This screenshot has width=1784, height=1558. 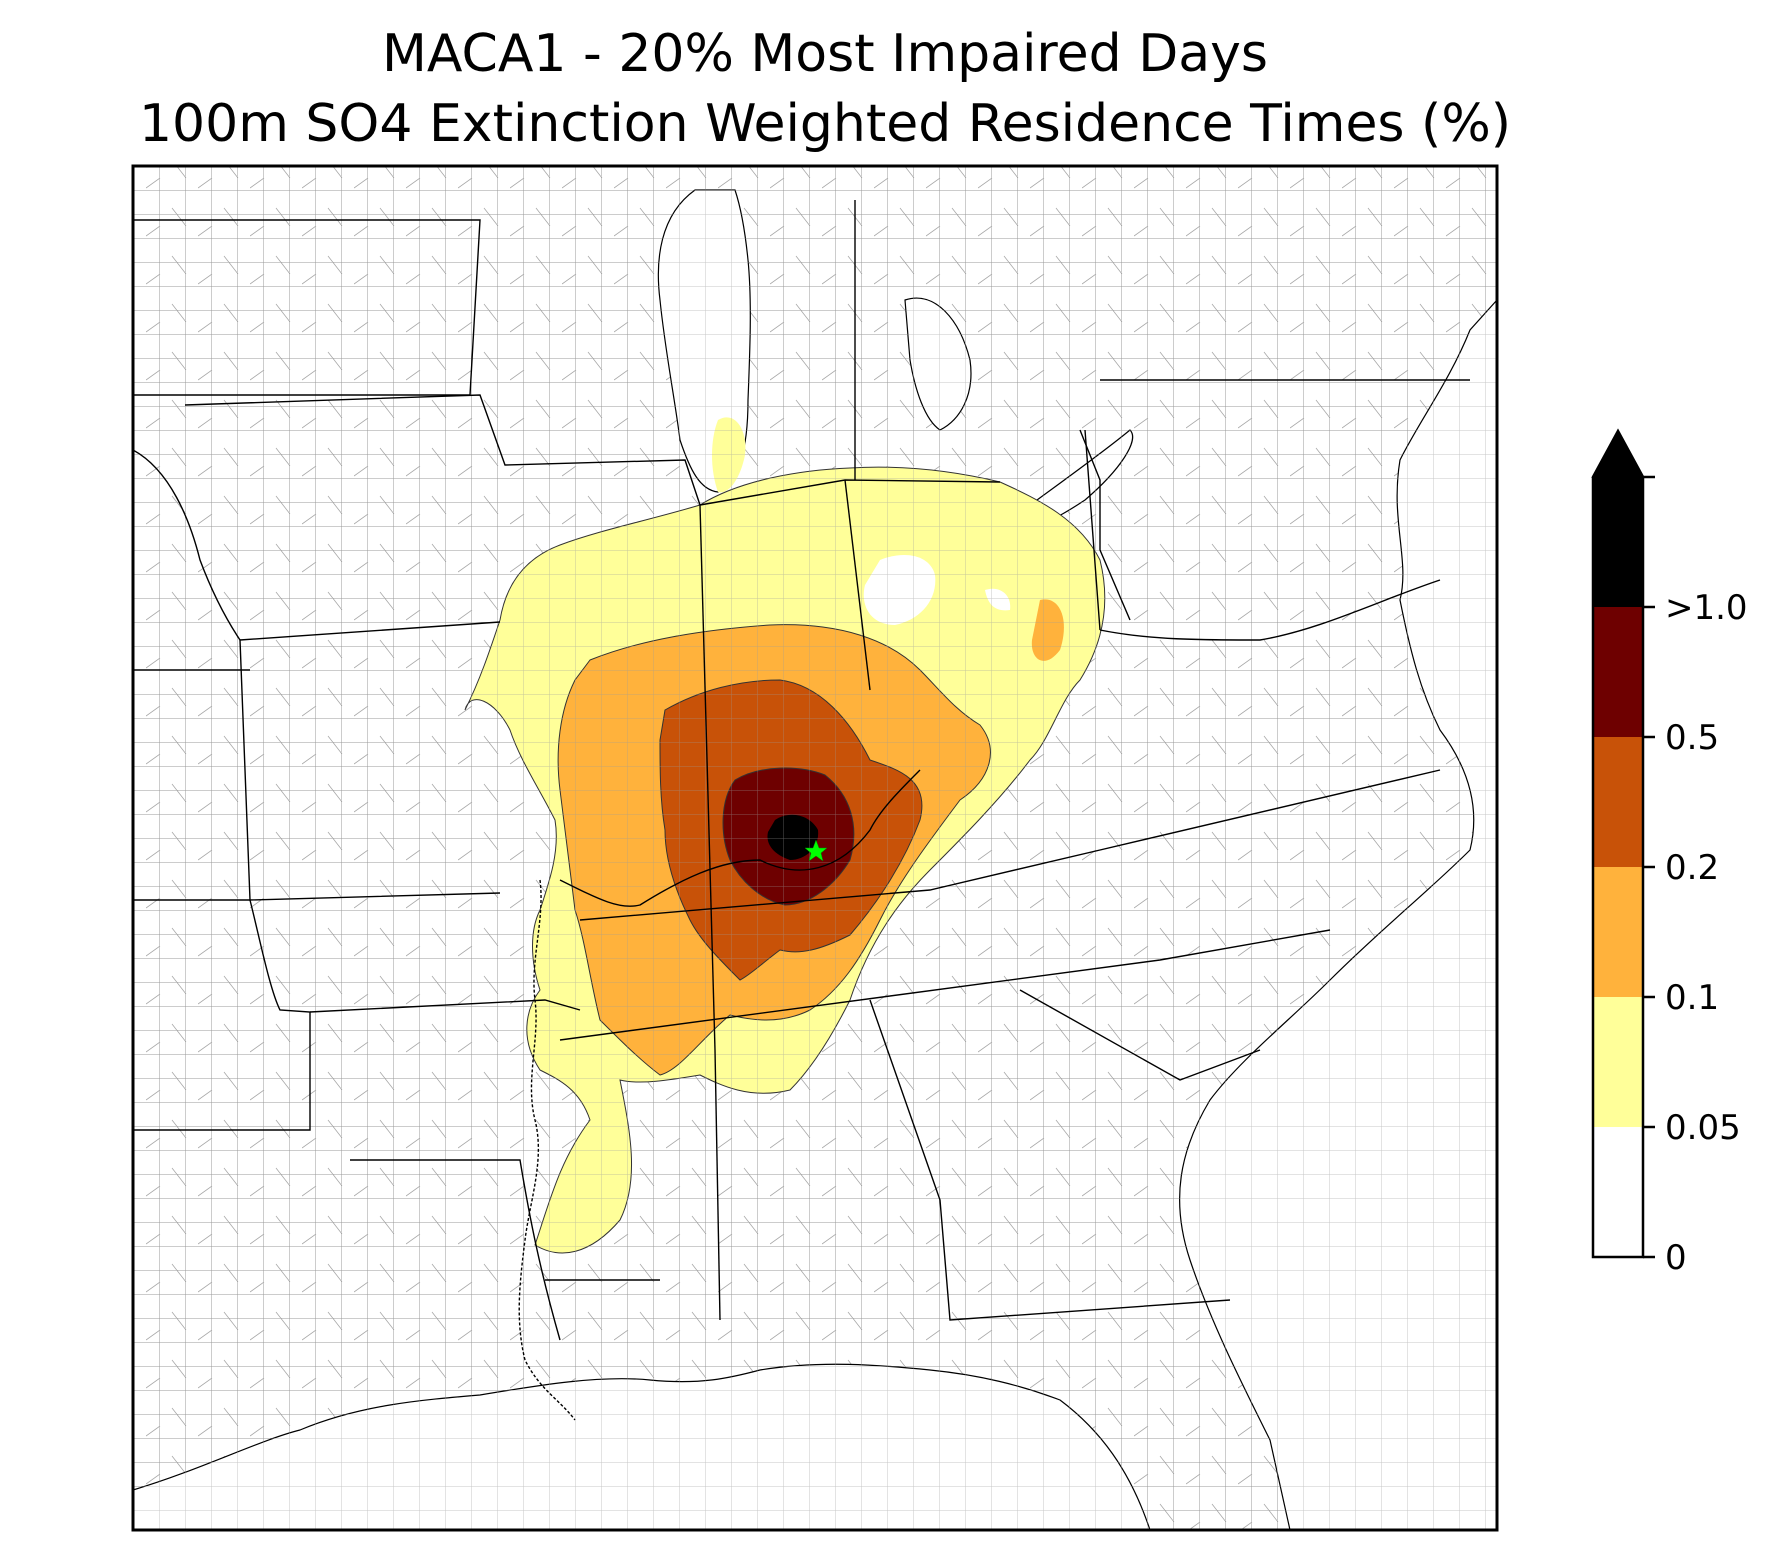 I want to click on map-title-line-1: MACA1 - 20% Most Impaired Days, so click(x=825, y=54).